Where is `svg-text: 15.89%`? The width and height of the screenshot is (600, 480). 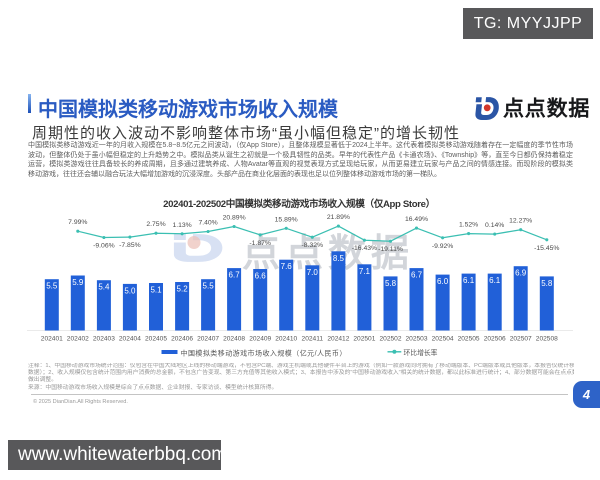 svg-text: 15.89% is located at coordinates (286, 219).